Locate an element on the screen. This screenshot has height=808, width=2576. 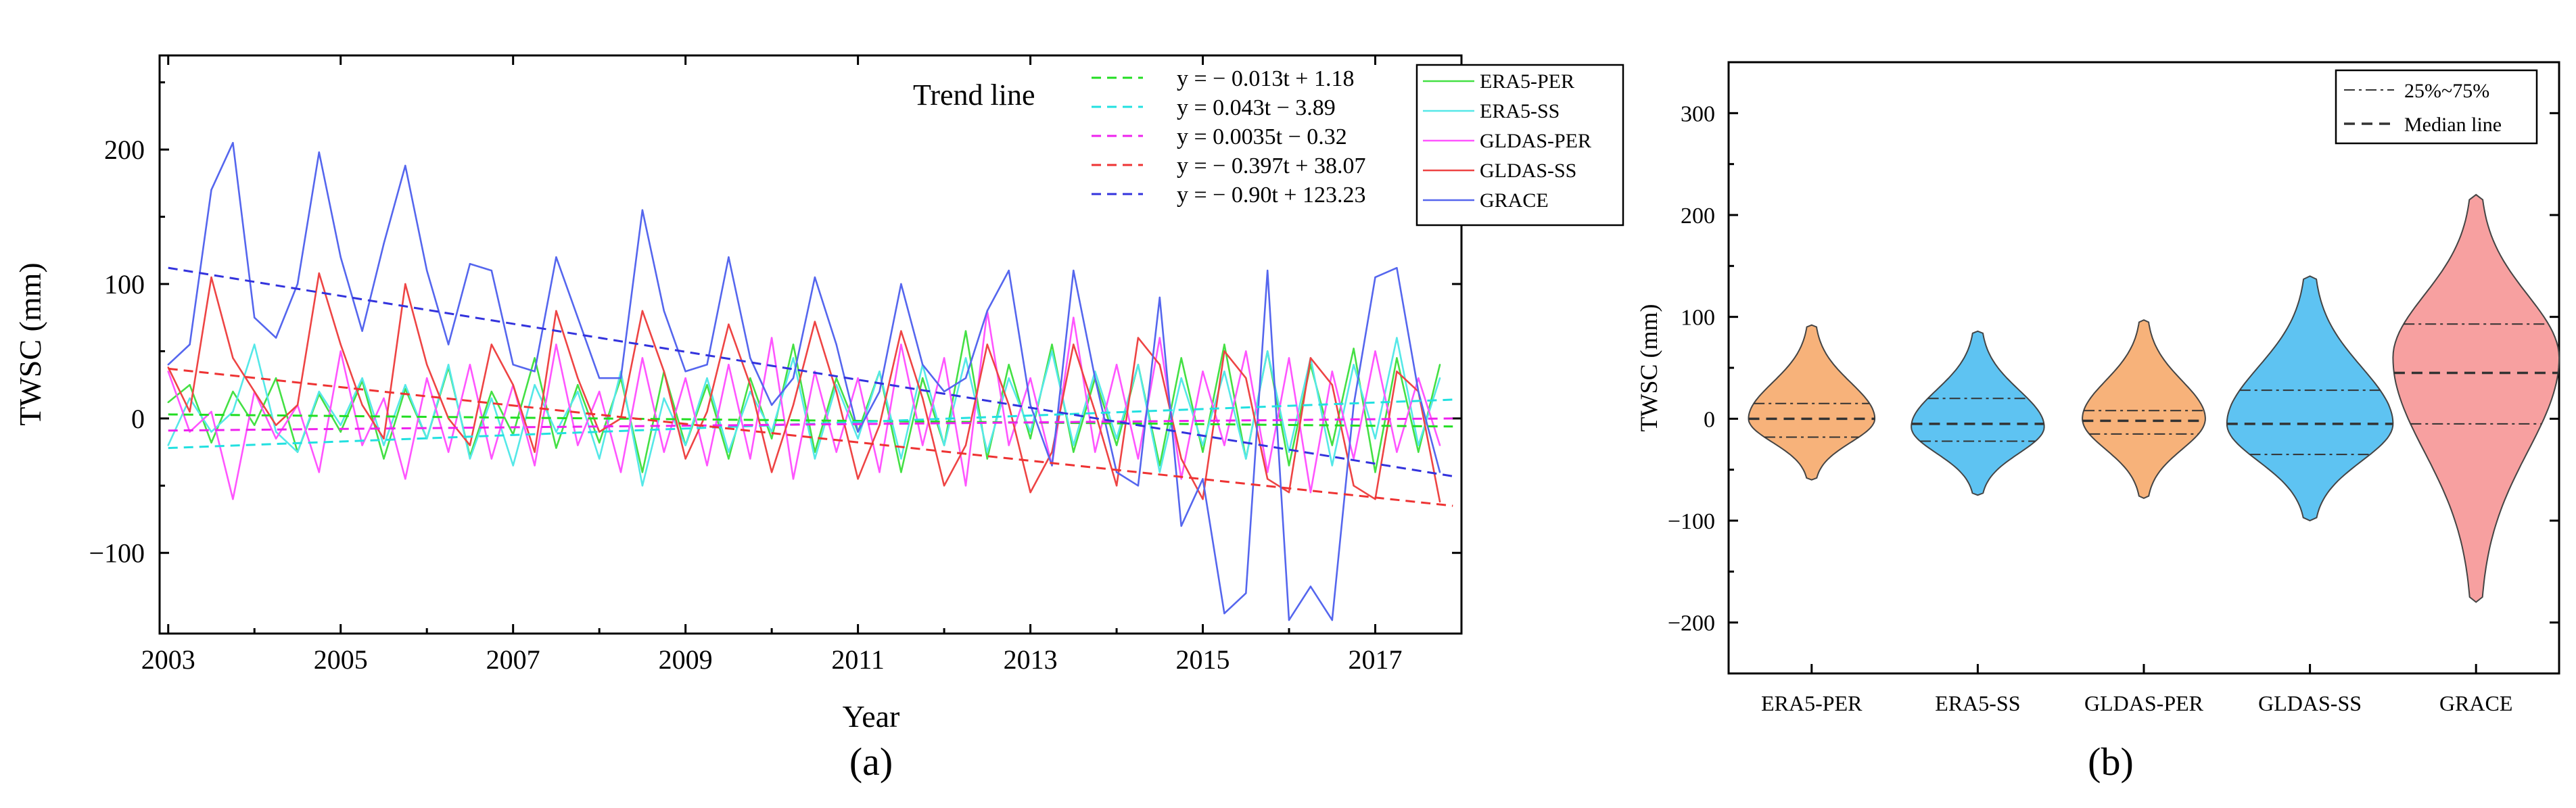
series-era5-ss is located at coordinates (804, 412).